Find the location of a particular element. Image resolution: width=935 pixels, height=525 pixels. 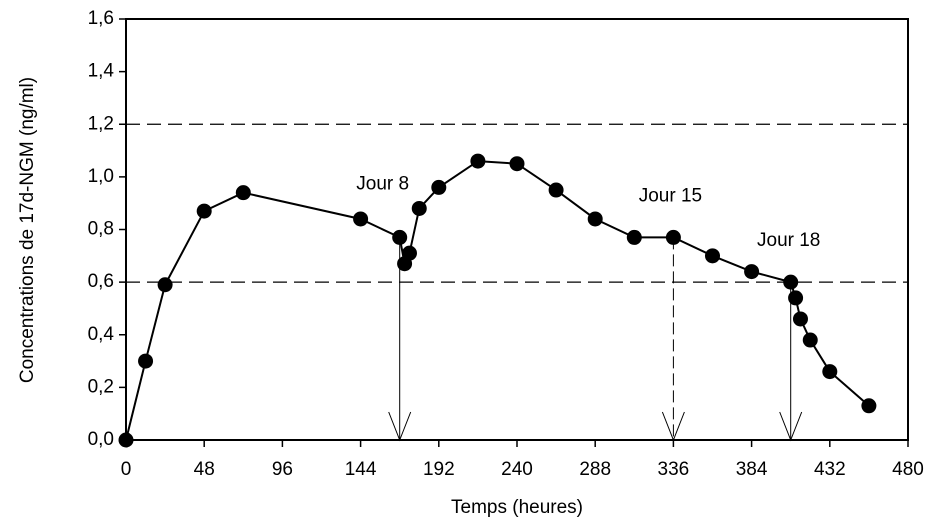

annotation-label: Jour 15 is located at coordinates (670, 195).